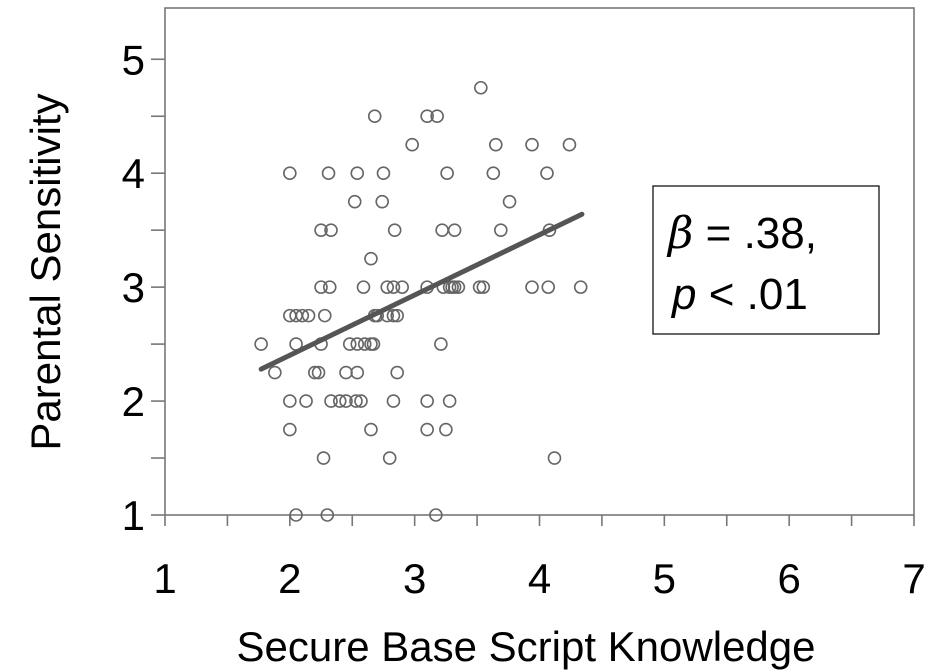 The height and width of the screenshot is (671, 928). Describe the element at coordinates (133, 401) in the screenshot. I see `y-tick-label: 2` at that location.